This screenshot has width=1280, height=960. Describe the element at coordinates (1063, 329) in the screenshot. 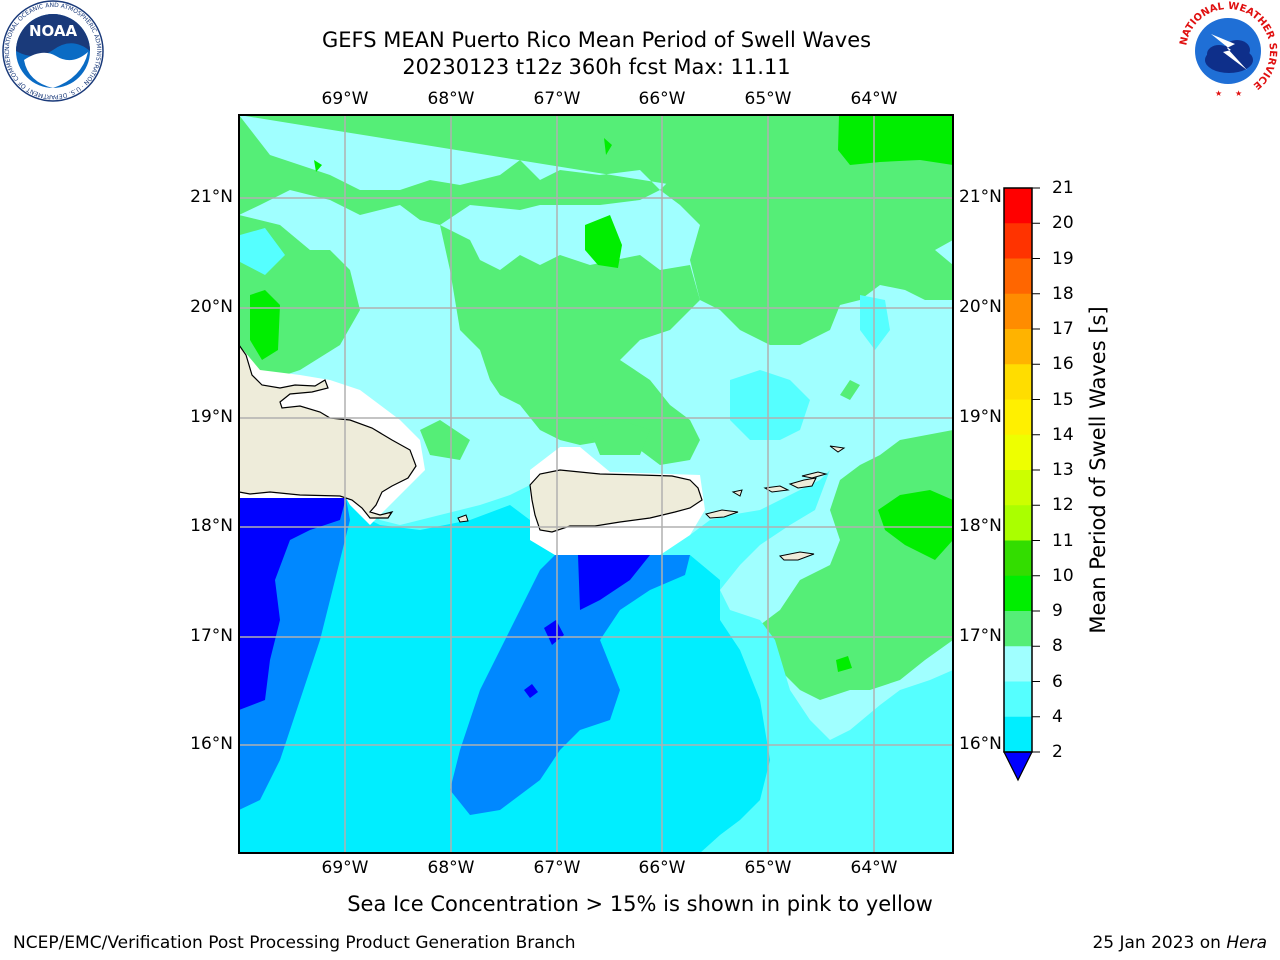

I see `colorbar-tick-label: 17` at that location.